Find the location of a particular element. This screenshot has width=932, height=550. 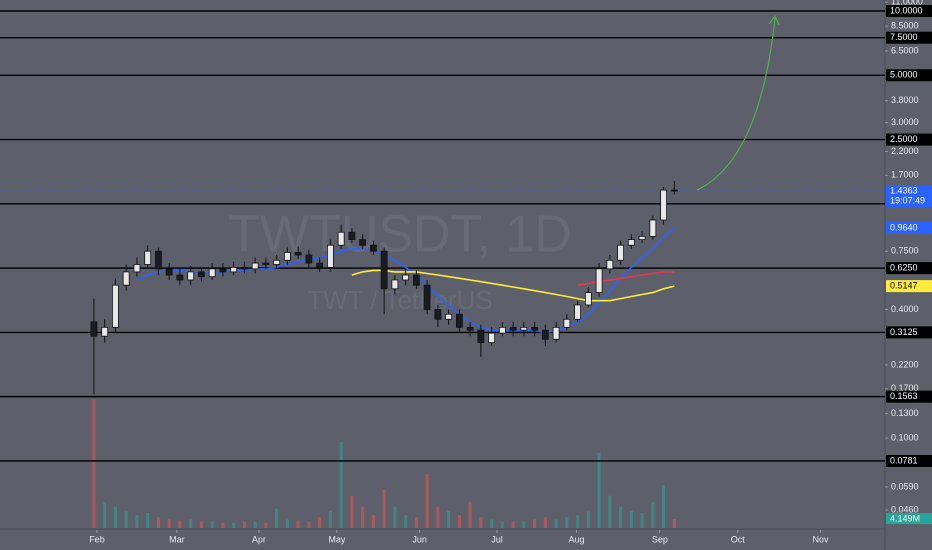

x-tick-label: Feb is located at coordinates (97, 539).